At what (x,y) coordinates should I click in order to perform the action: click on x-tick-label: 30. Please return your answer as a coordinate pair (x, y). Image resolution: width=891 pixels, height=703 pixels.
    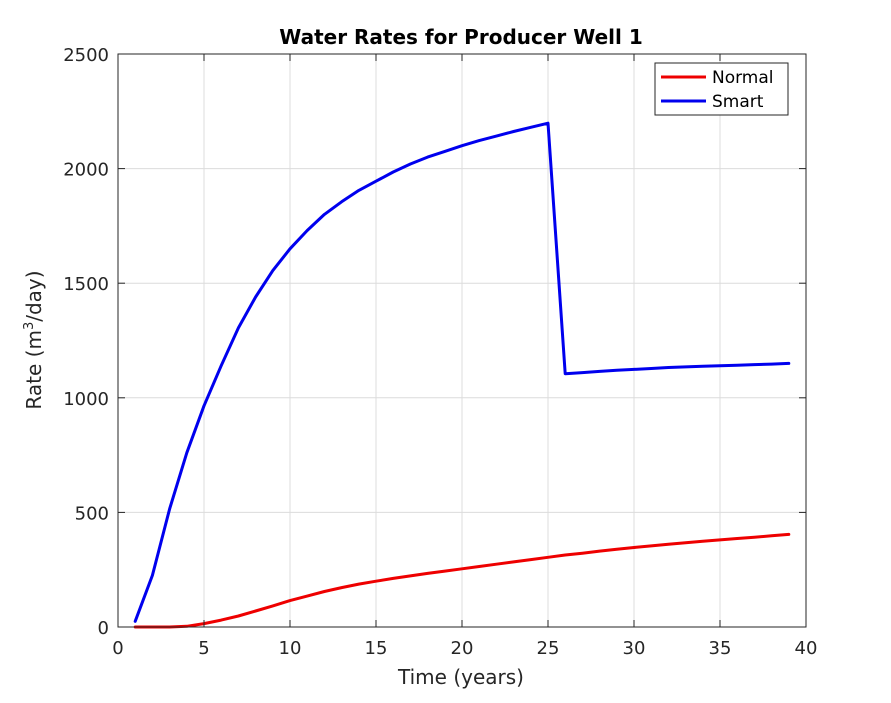
    Looking at the image, I should click on (634, 648).